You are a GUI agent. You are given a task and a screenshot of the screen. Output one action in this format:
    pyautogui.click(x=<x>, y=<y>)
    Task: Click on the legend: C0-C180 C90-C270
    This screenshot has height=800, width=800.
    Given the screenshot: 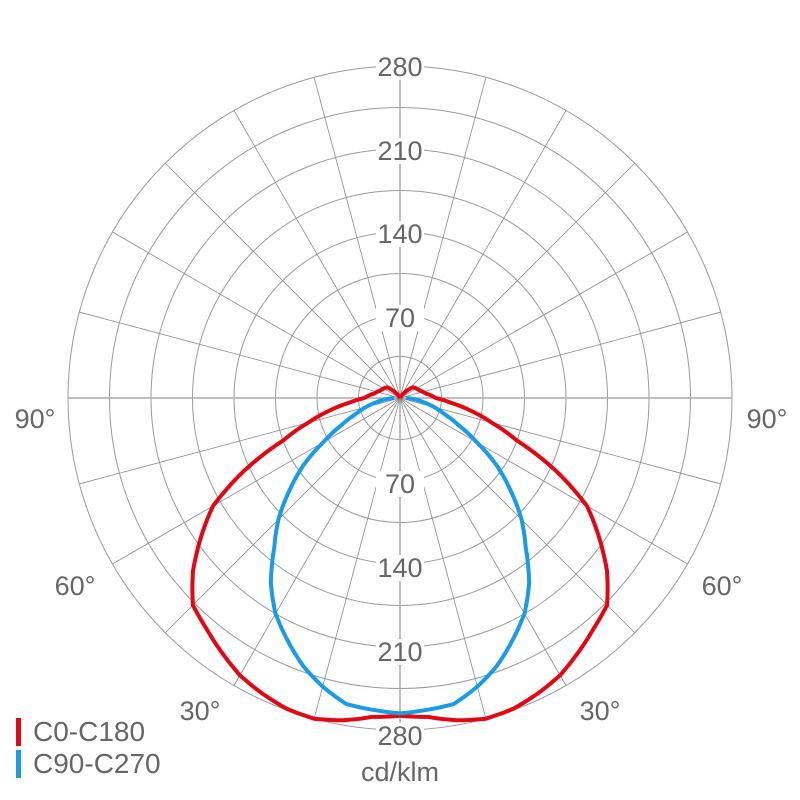 What is the action you would take?
    pyautogui.click(x=88, y=748)
    